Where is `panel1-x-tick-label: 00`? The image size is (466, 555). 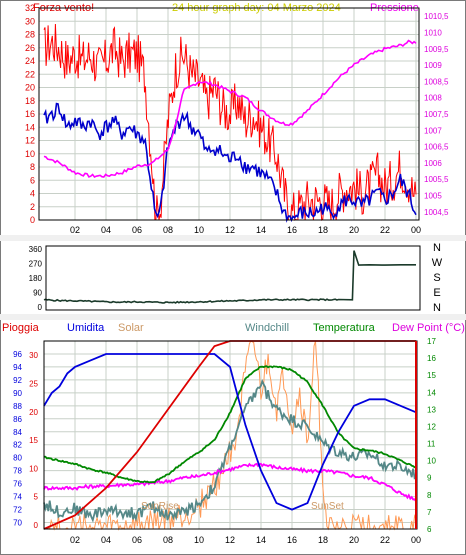
panel1-x-tick-label: 00 is located at coordinates (416, 230).